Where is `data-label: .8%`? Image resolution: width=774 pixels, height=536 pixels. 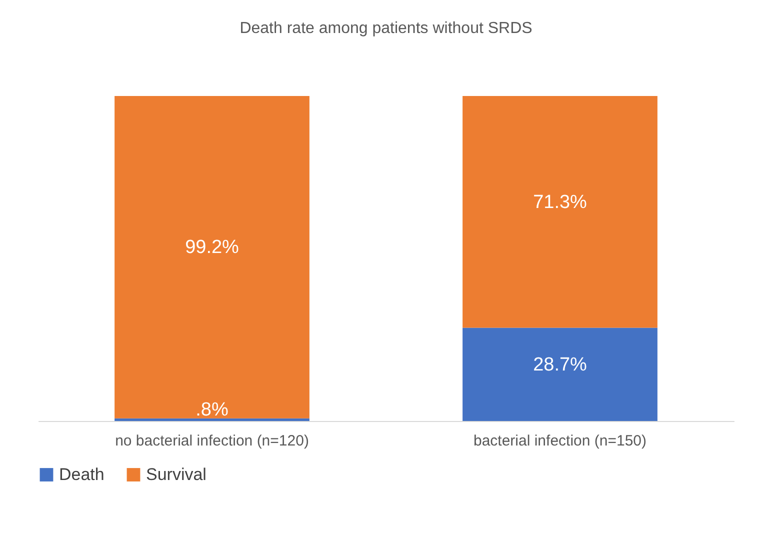
data-label: .8% is located at coordinates (212, 410).